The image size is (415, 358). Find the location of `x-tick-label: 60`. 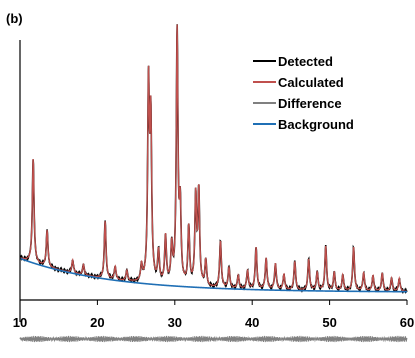

x-tick-label: 60 is located at coordinates (407, 322).